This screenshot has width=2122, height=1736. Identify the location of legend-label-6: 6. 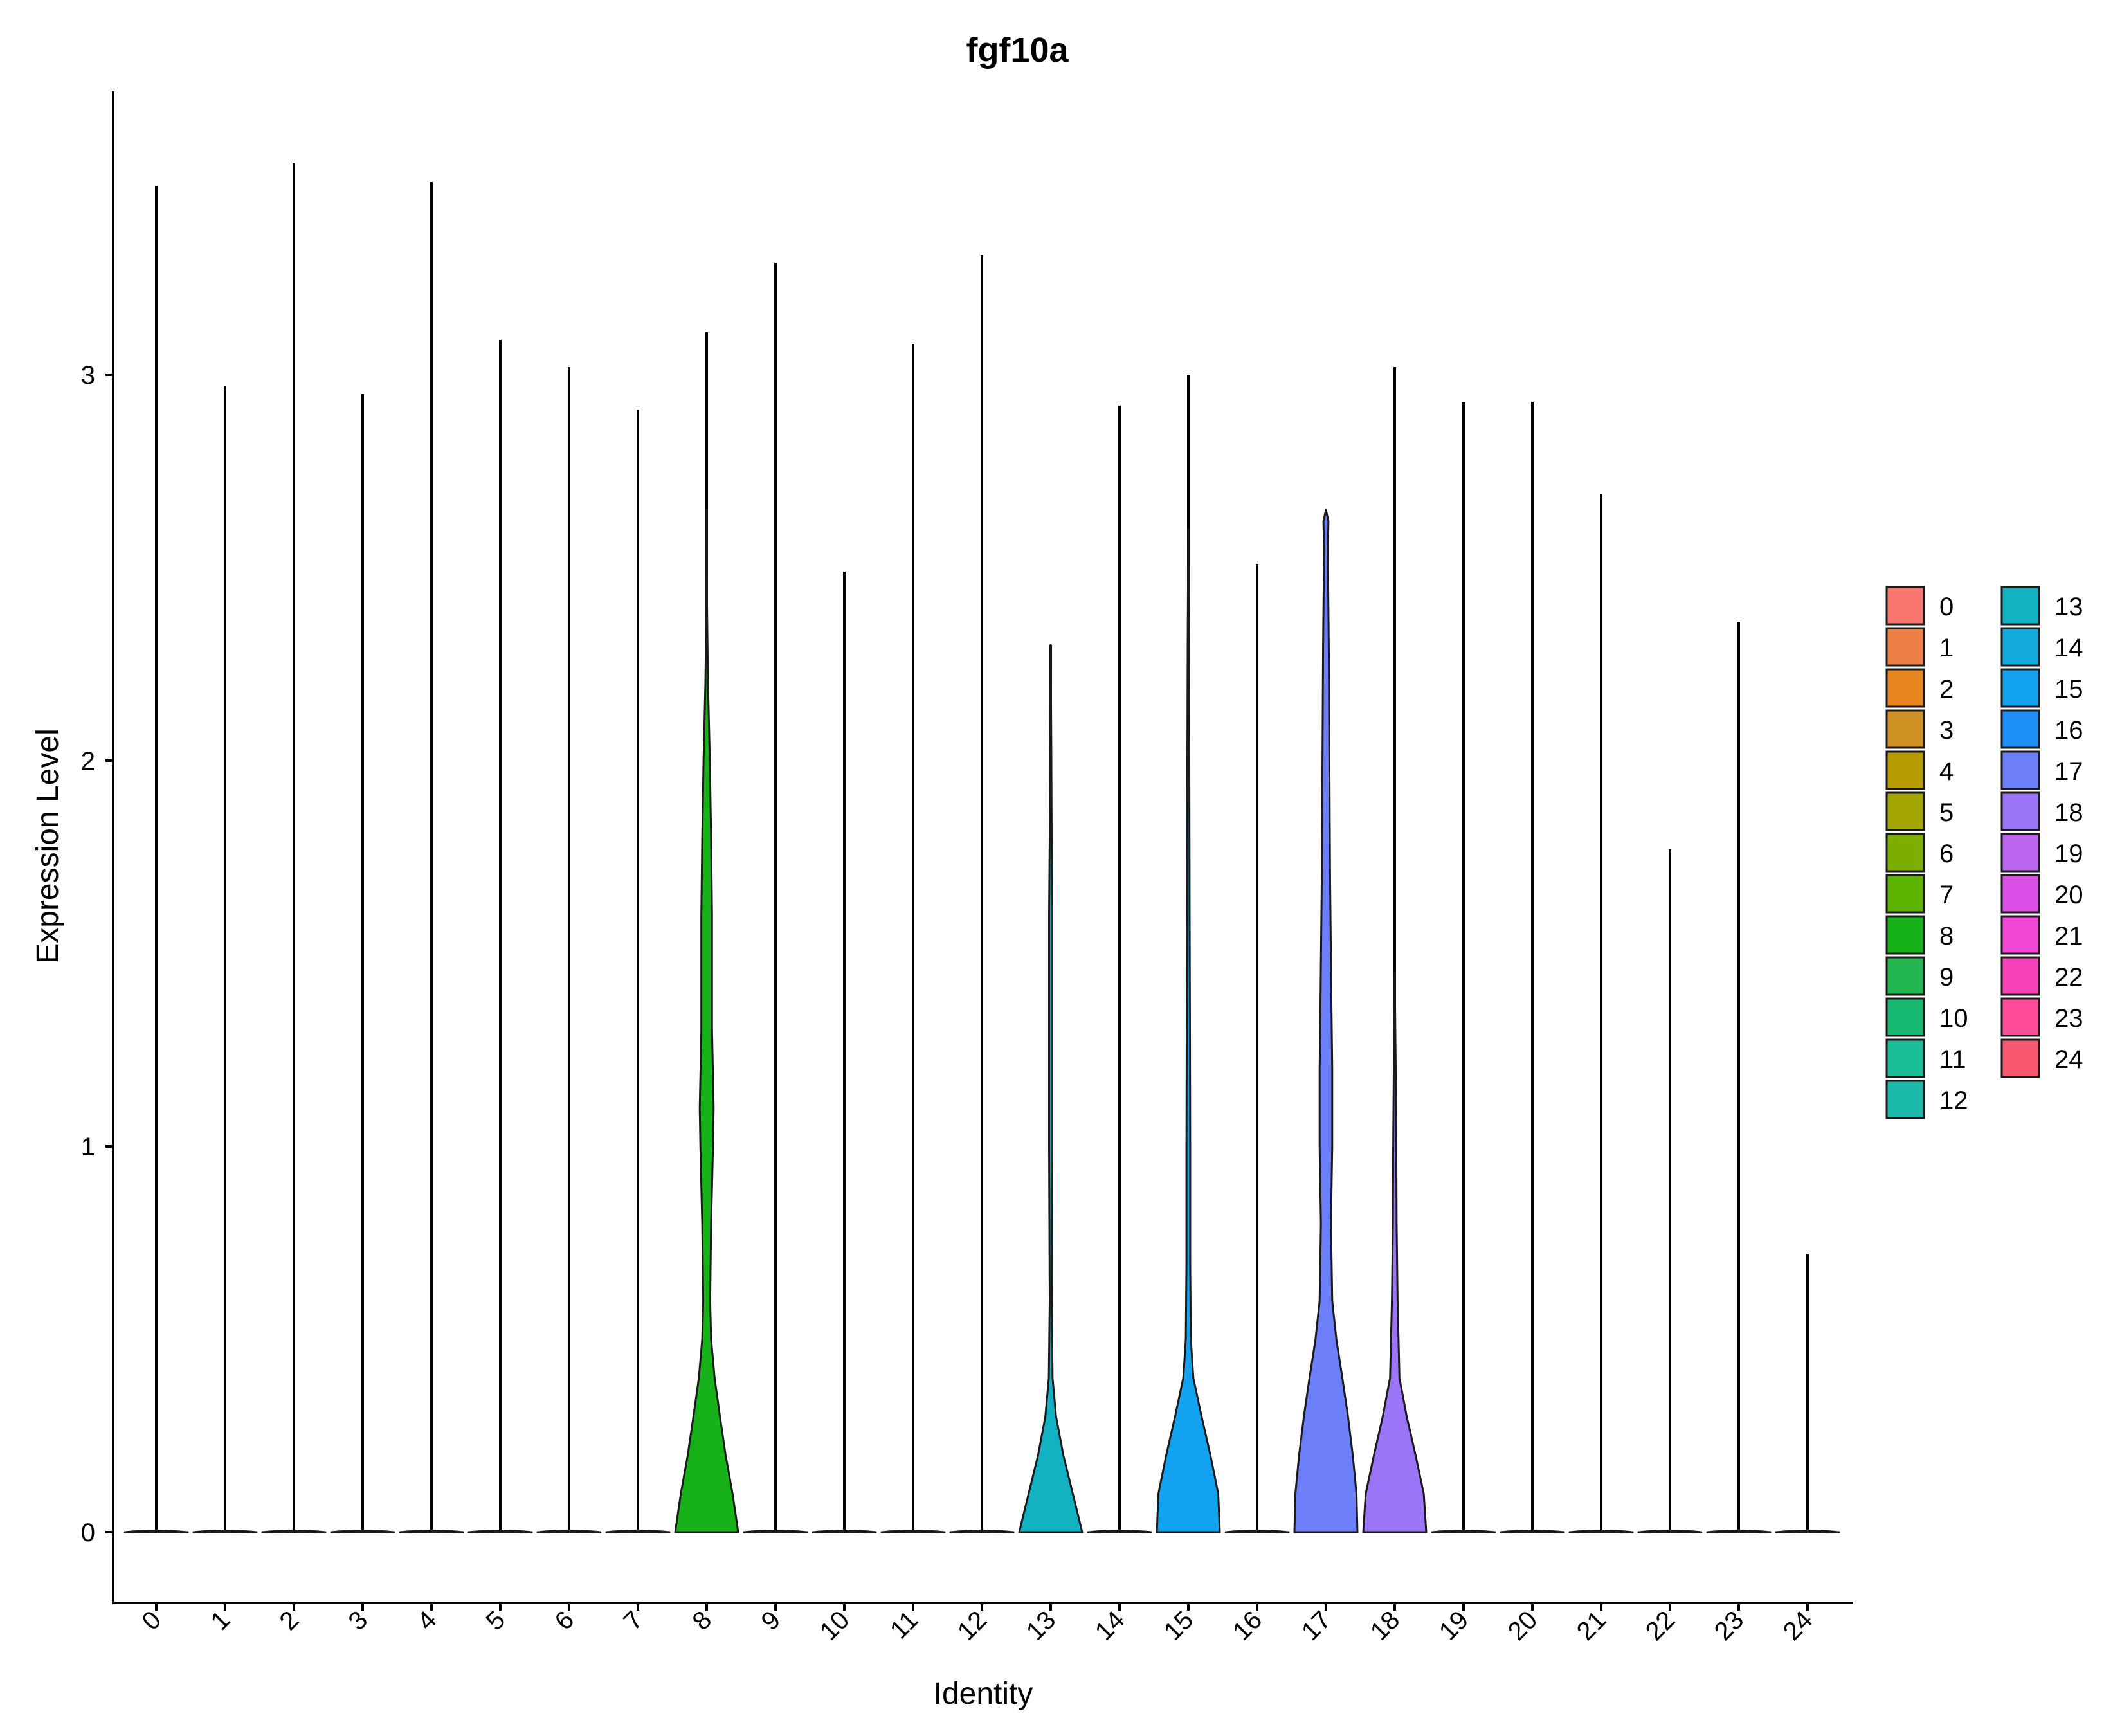
(1946, 854).